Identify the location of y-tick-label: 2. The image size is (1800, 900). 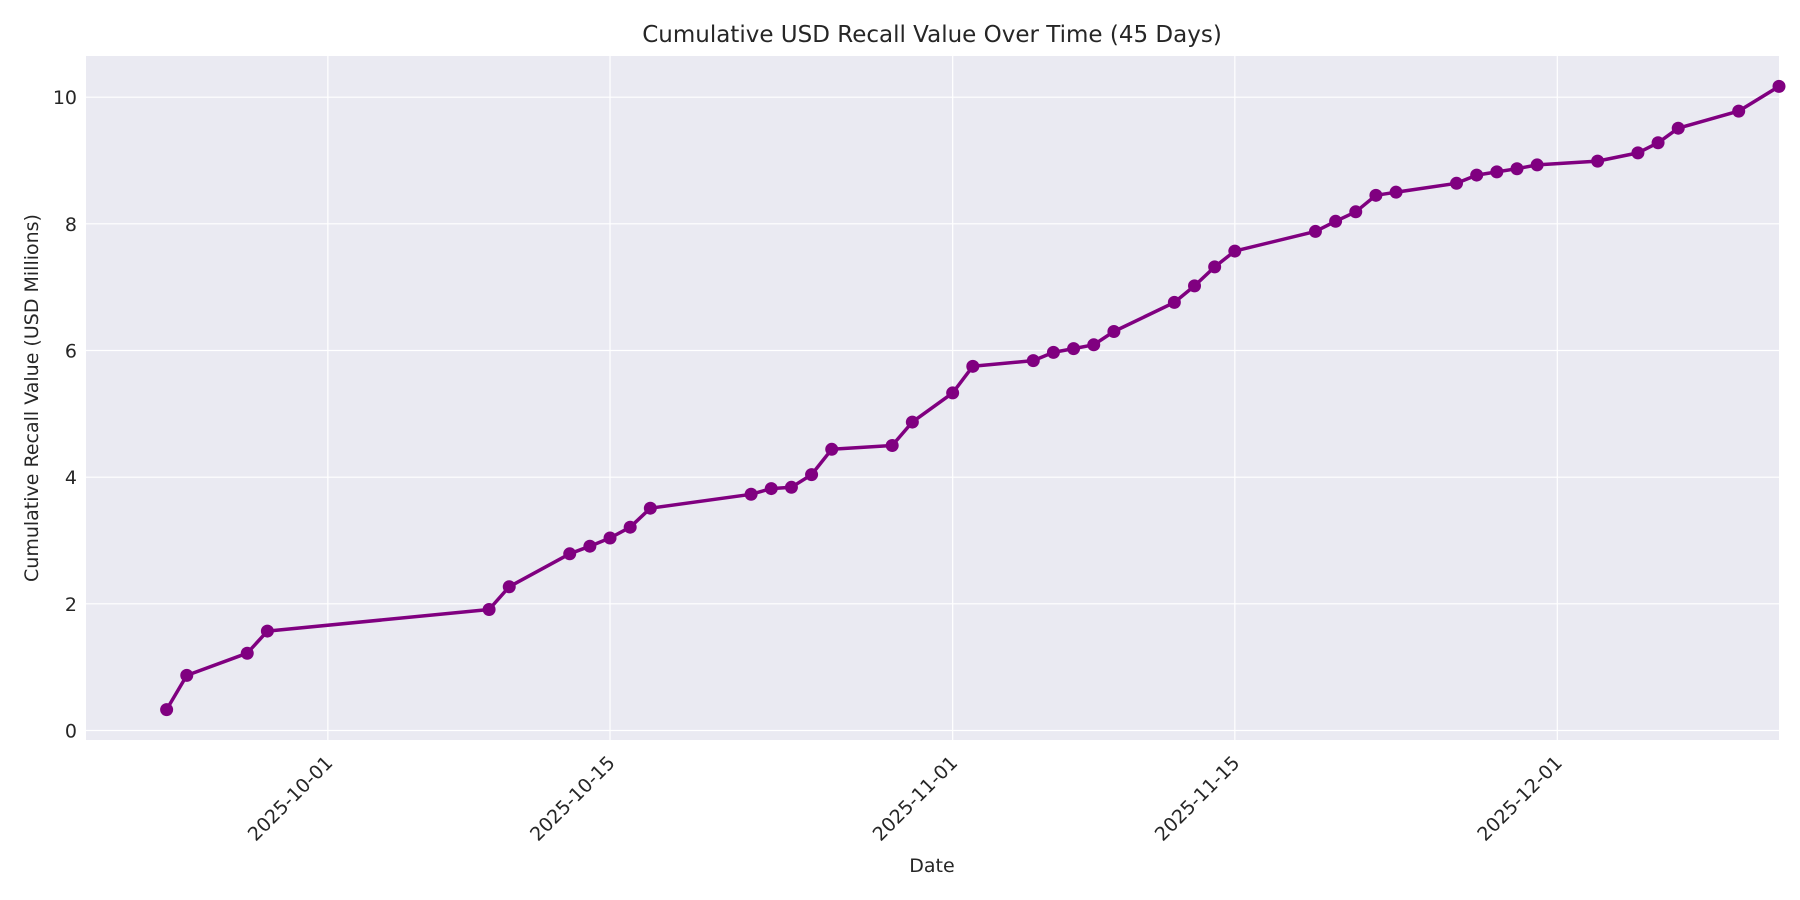
(71, 605).